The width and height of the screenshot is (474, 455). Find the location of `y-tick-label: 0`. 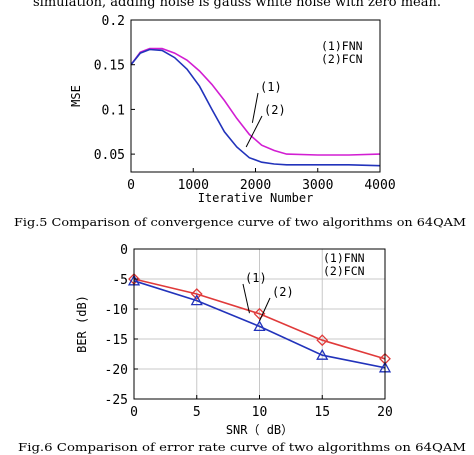

y-tick-label: 0 is located at coordinates (124, 250).